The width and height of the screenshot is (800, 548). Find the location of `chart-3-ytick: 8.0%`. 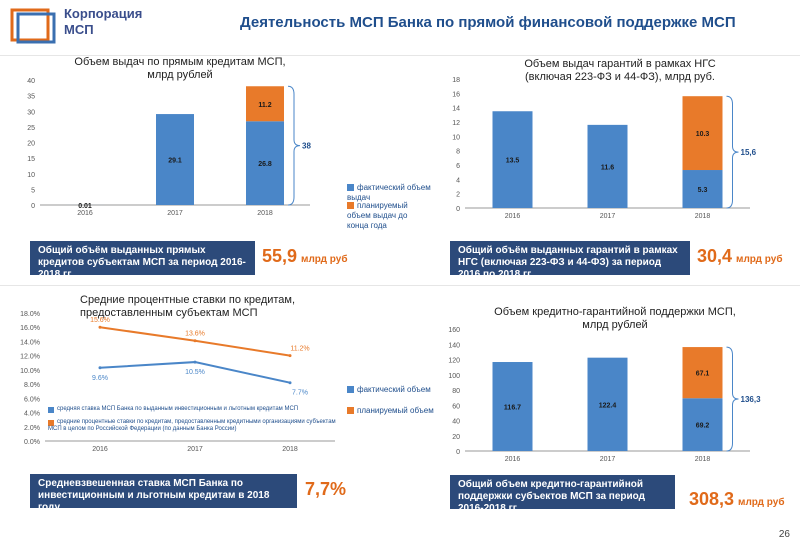

chart-3-ytick: 8.0% is located at coordinates (32, 385).